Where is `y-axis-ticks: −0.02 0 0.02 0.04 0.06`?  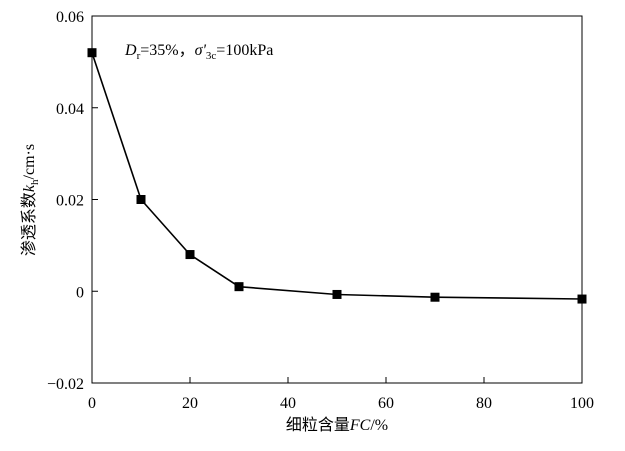
y-axis-ticks: −0.02 0 0.02 0.04 0.06 is located at coordinates (72, 201).